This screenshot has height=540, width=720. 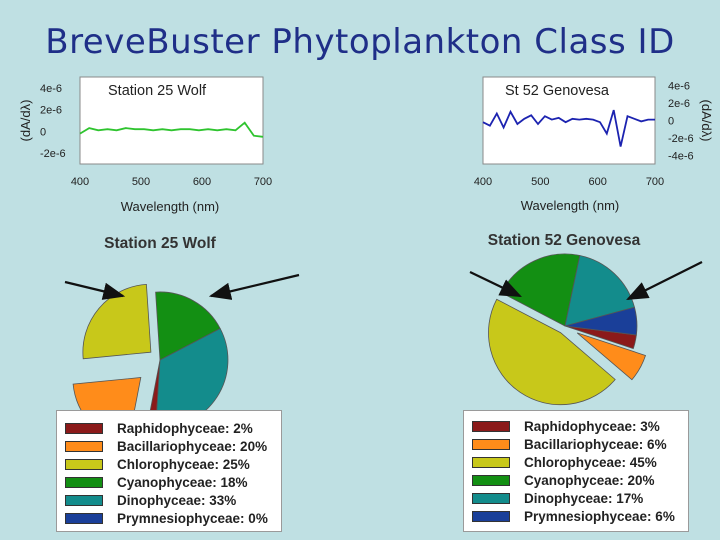 I want to click on legend-label: Chlorophyceae: 25%, so click(x=183, y=464).